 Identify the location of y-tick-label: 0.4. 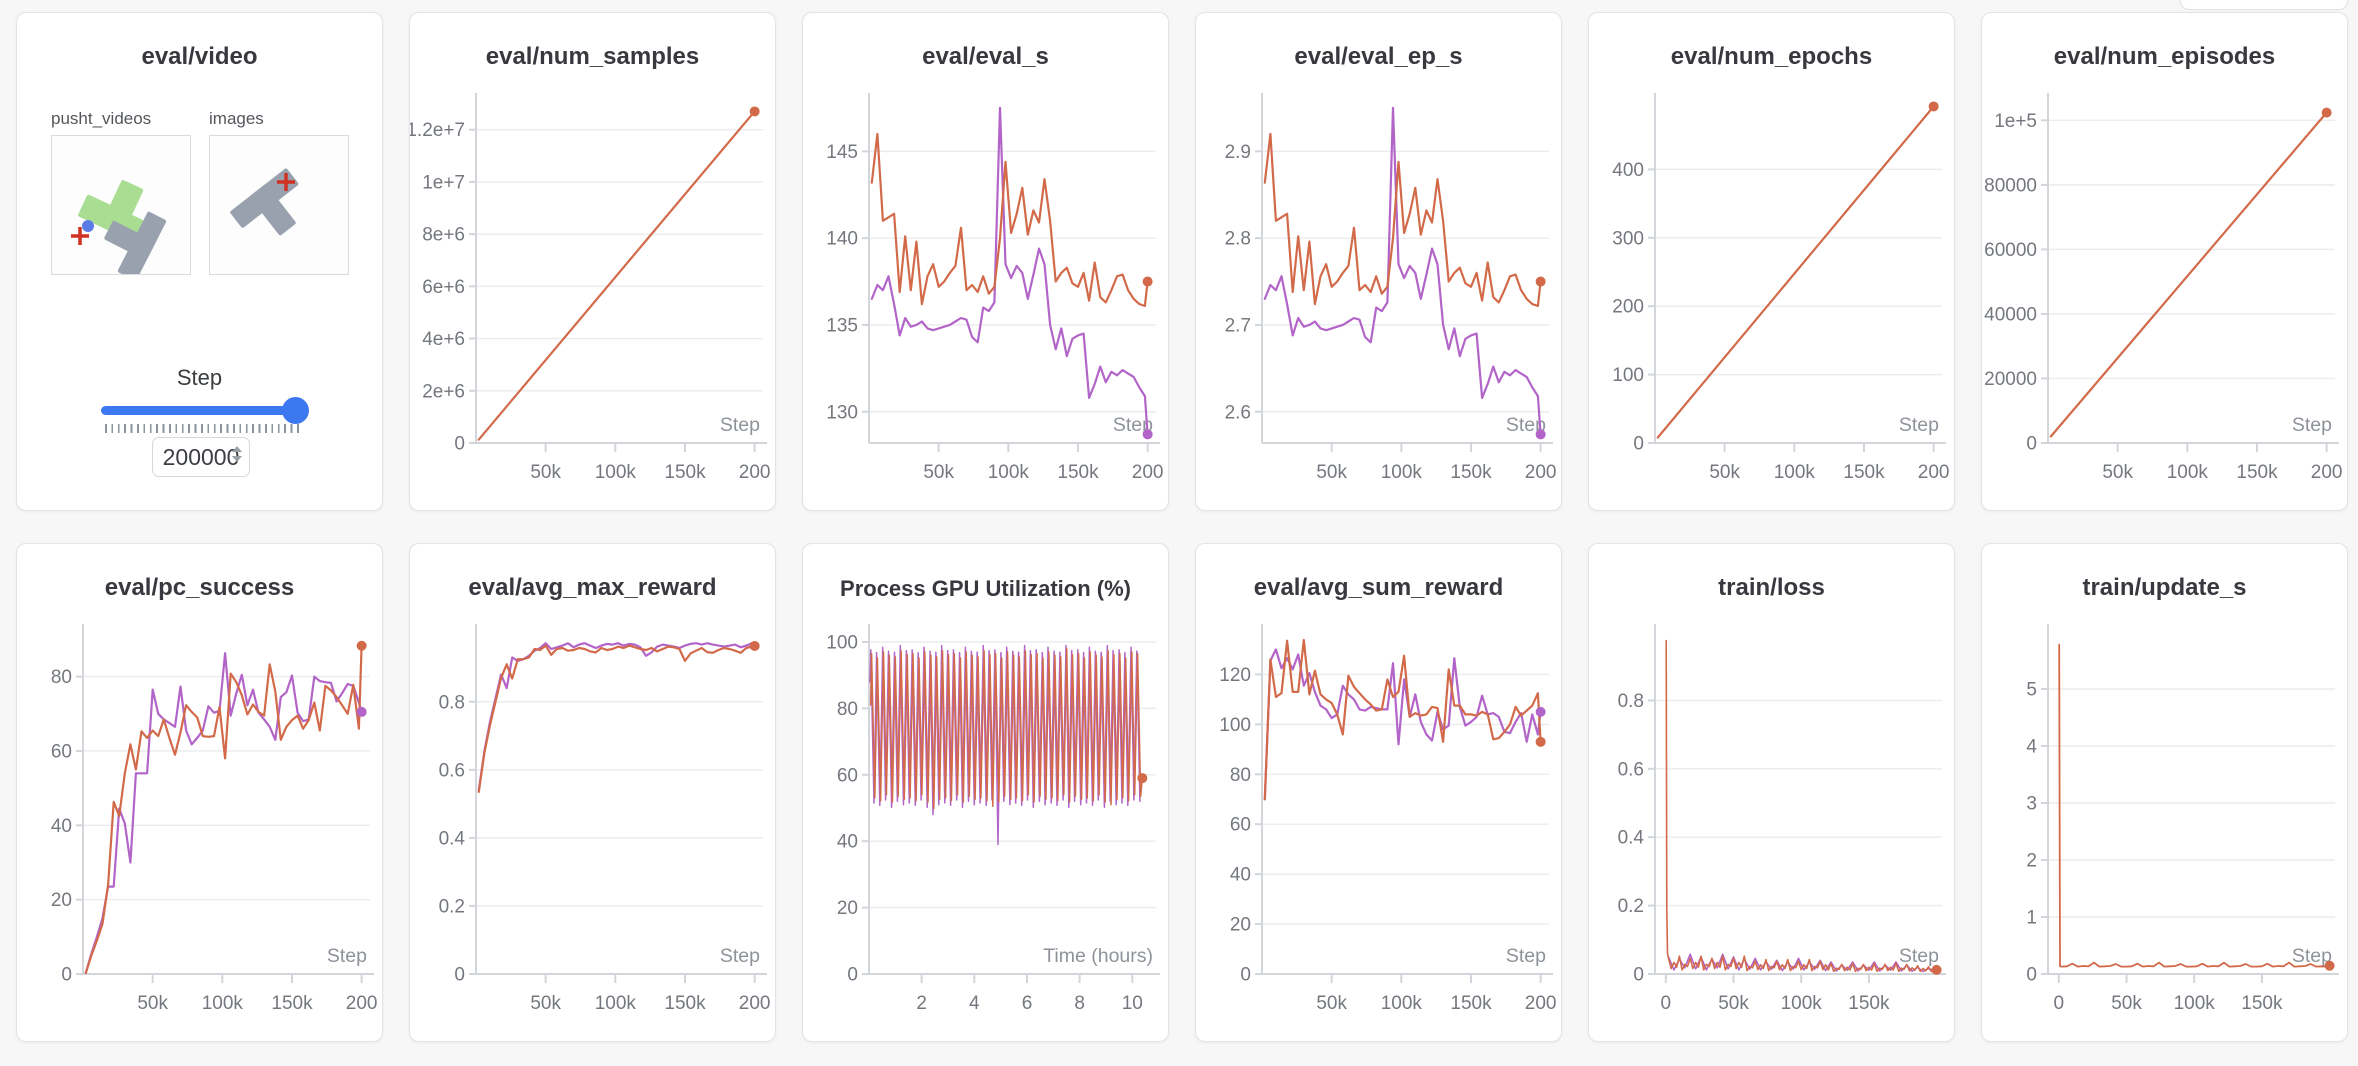
(1631, 838).